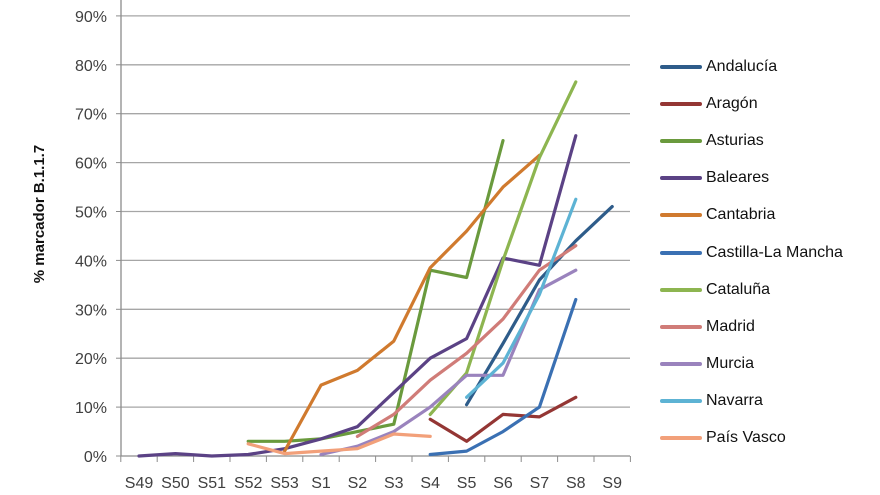 Image resolution: width=880 pixels, height=495 pixels. I want to click on legend-item: Castilla-La Mancha, so click(751, 252).